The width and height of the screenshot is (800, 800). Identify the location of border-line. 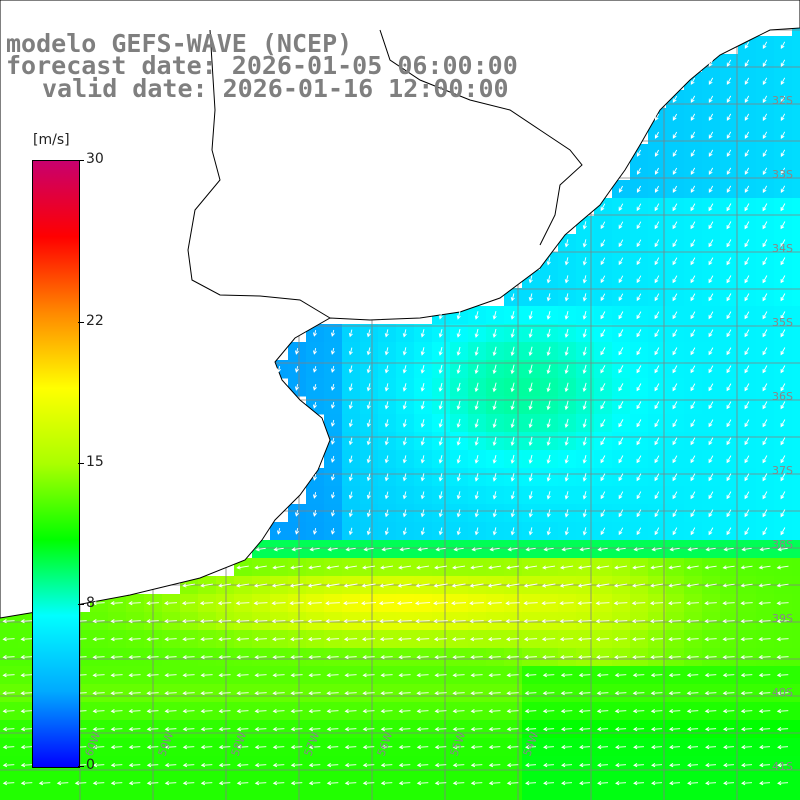
(259, 174).